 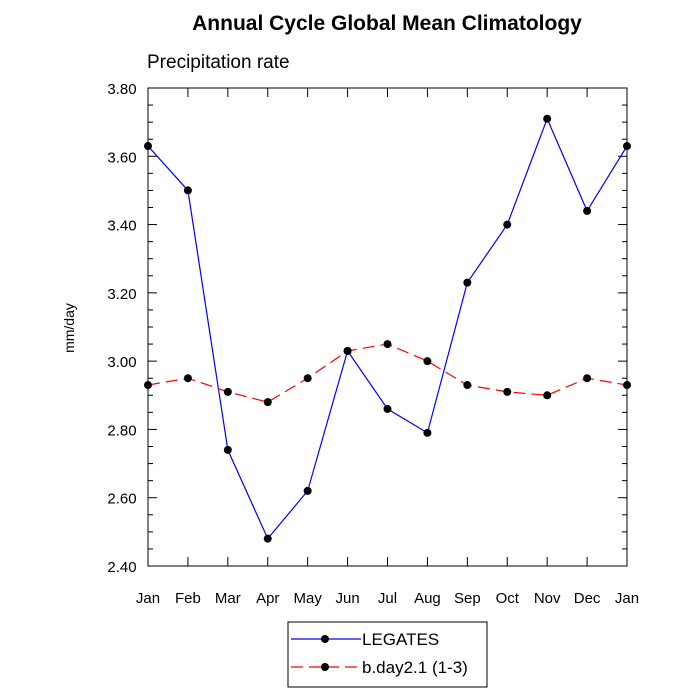 I want to click on legend: LEGATES b.day2.1 (1-3), so click(x=387, y=654).